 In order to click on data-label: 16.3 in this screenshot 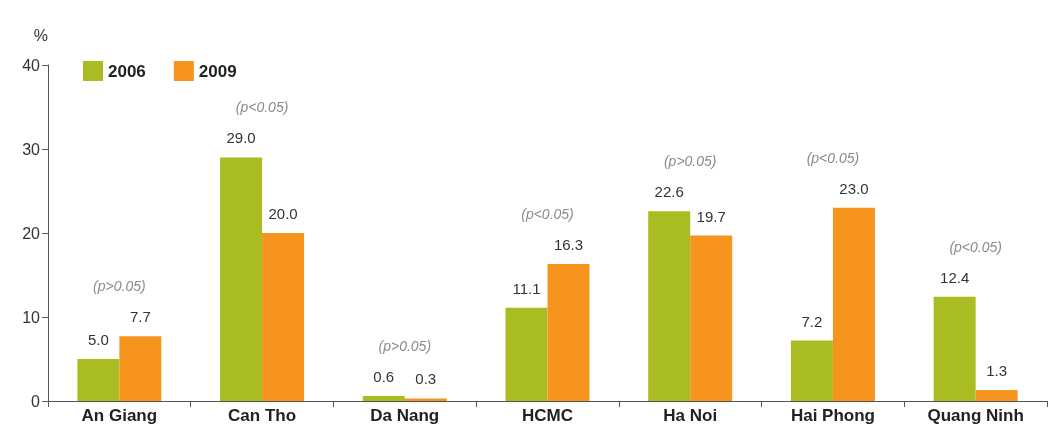, I will do `click(568, 245)`.